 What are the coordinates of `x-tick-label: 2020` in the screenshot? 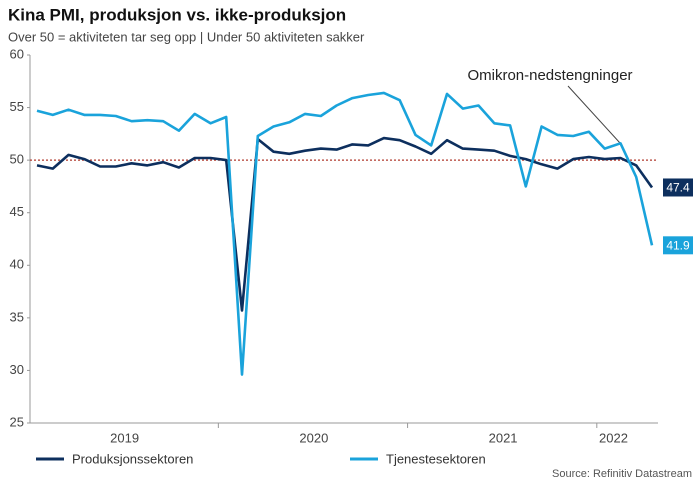 It's located at (313, 437).